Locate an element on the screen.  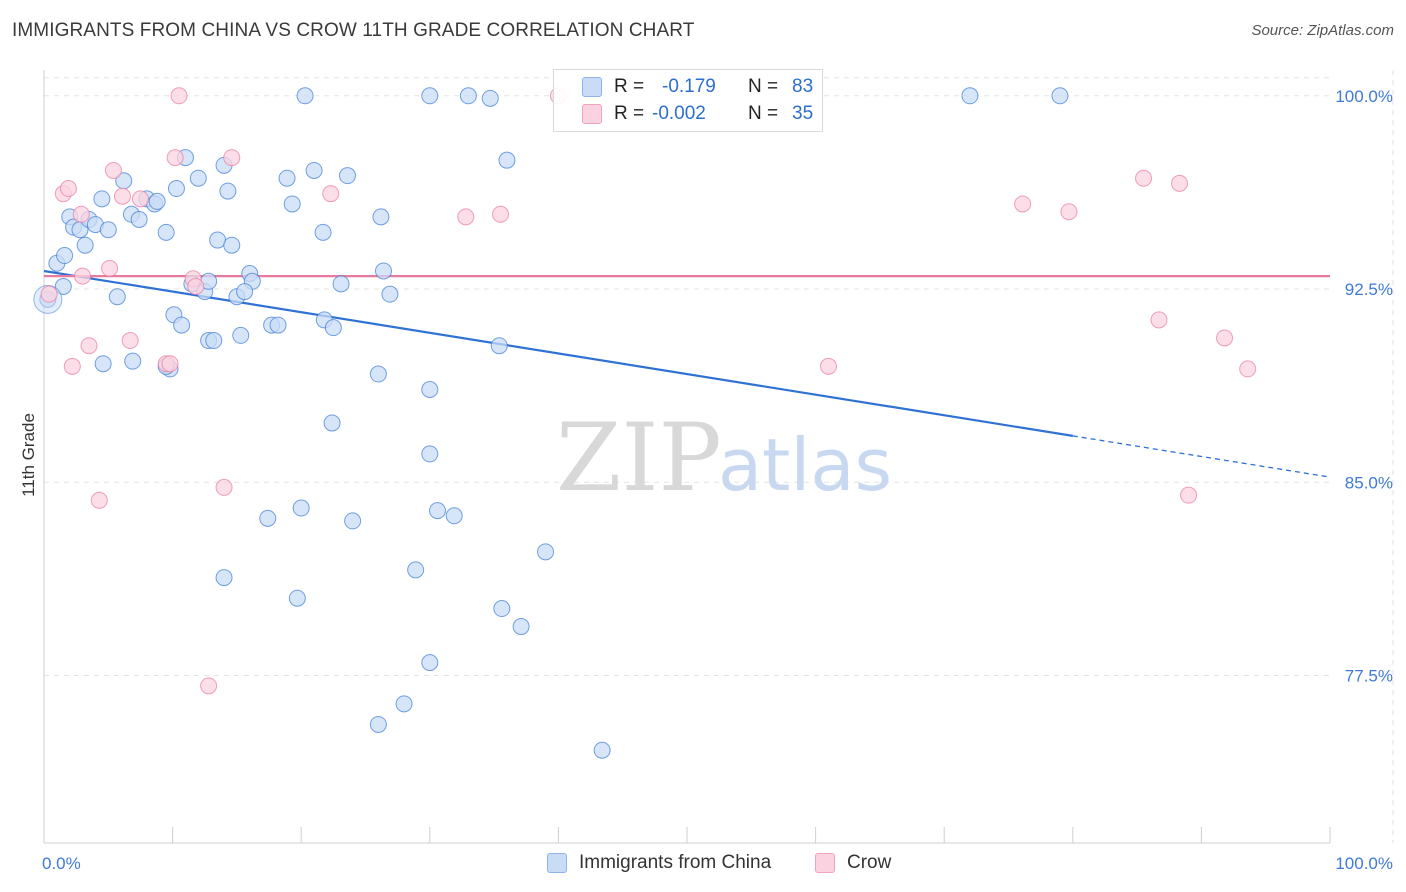
legend-r-value: -0.002 is located at coordinates (679, 113).